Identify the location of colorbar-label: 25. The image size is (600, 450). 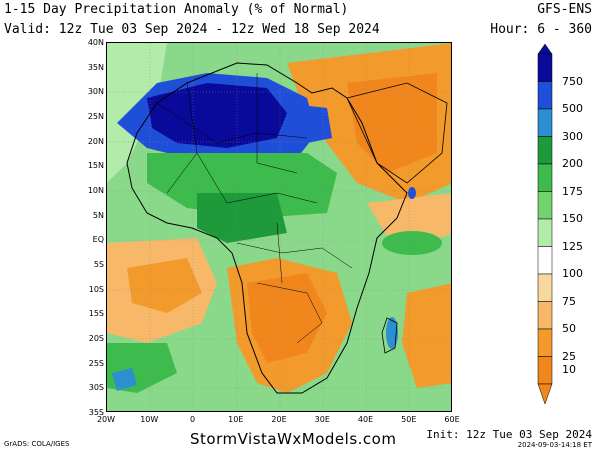
(569, 356).